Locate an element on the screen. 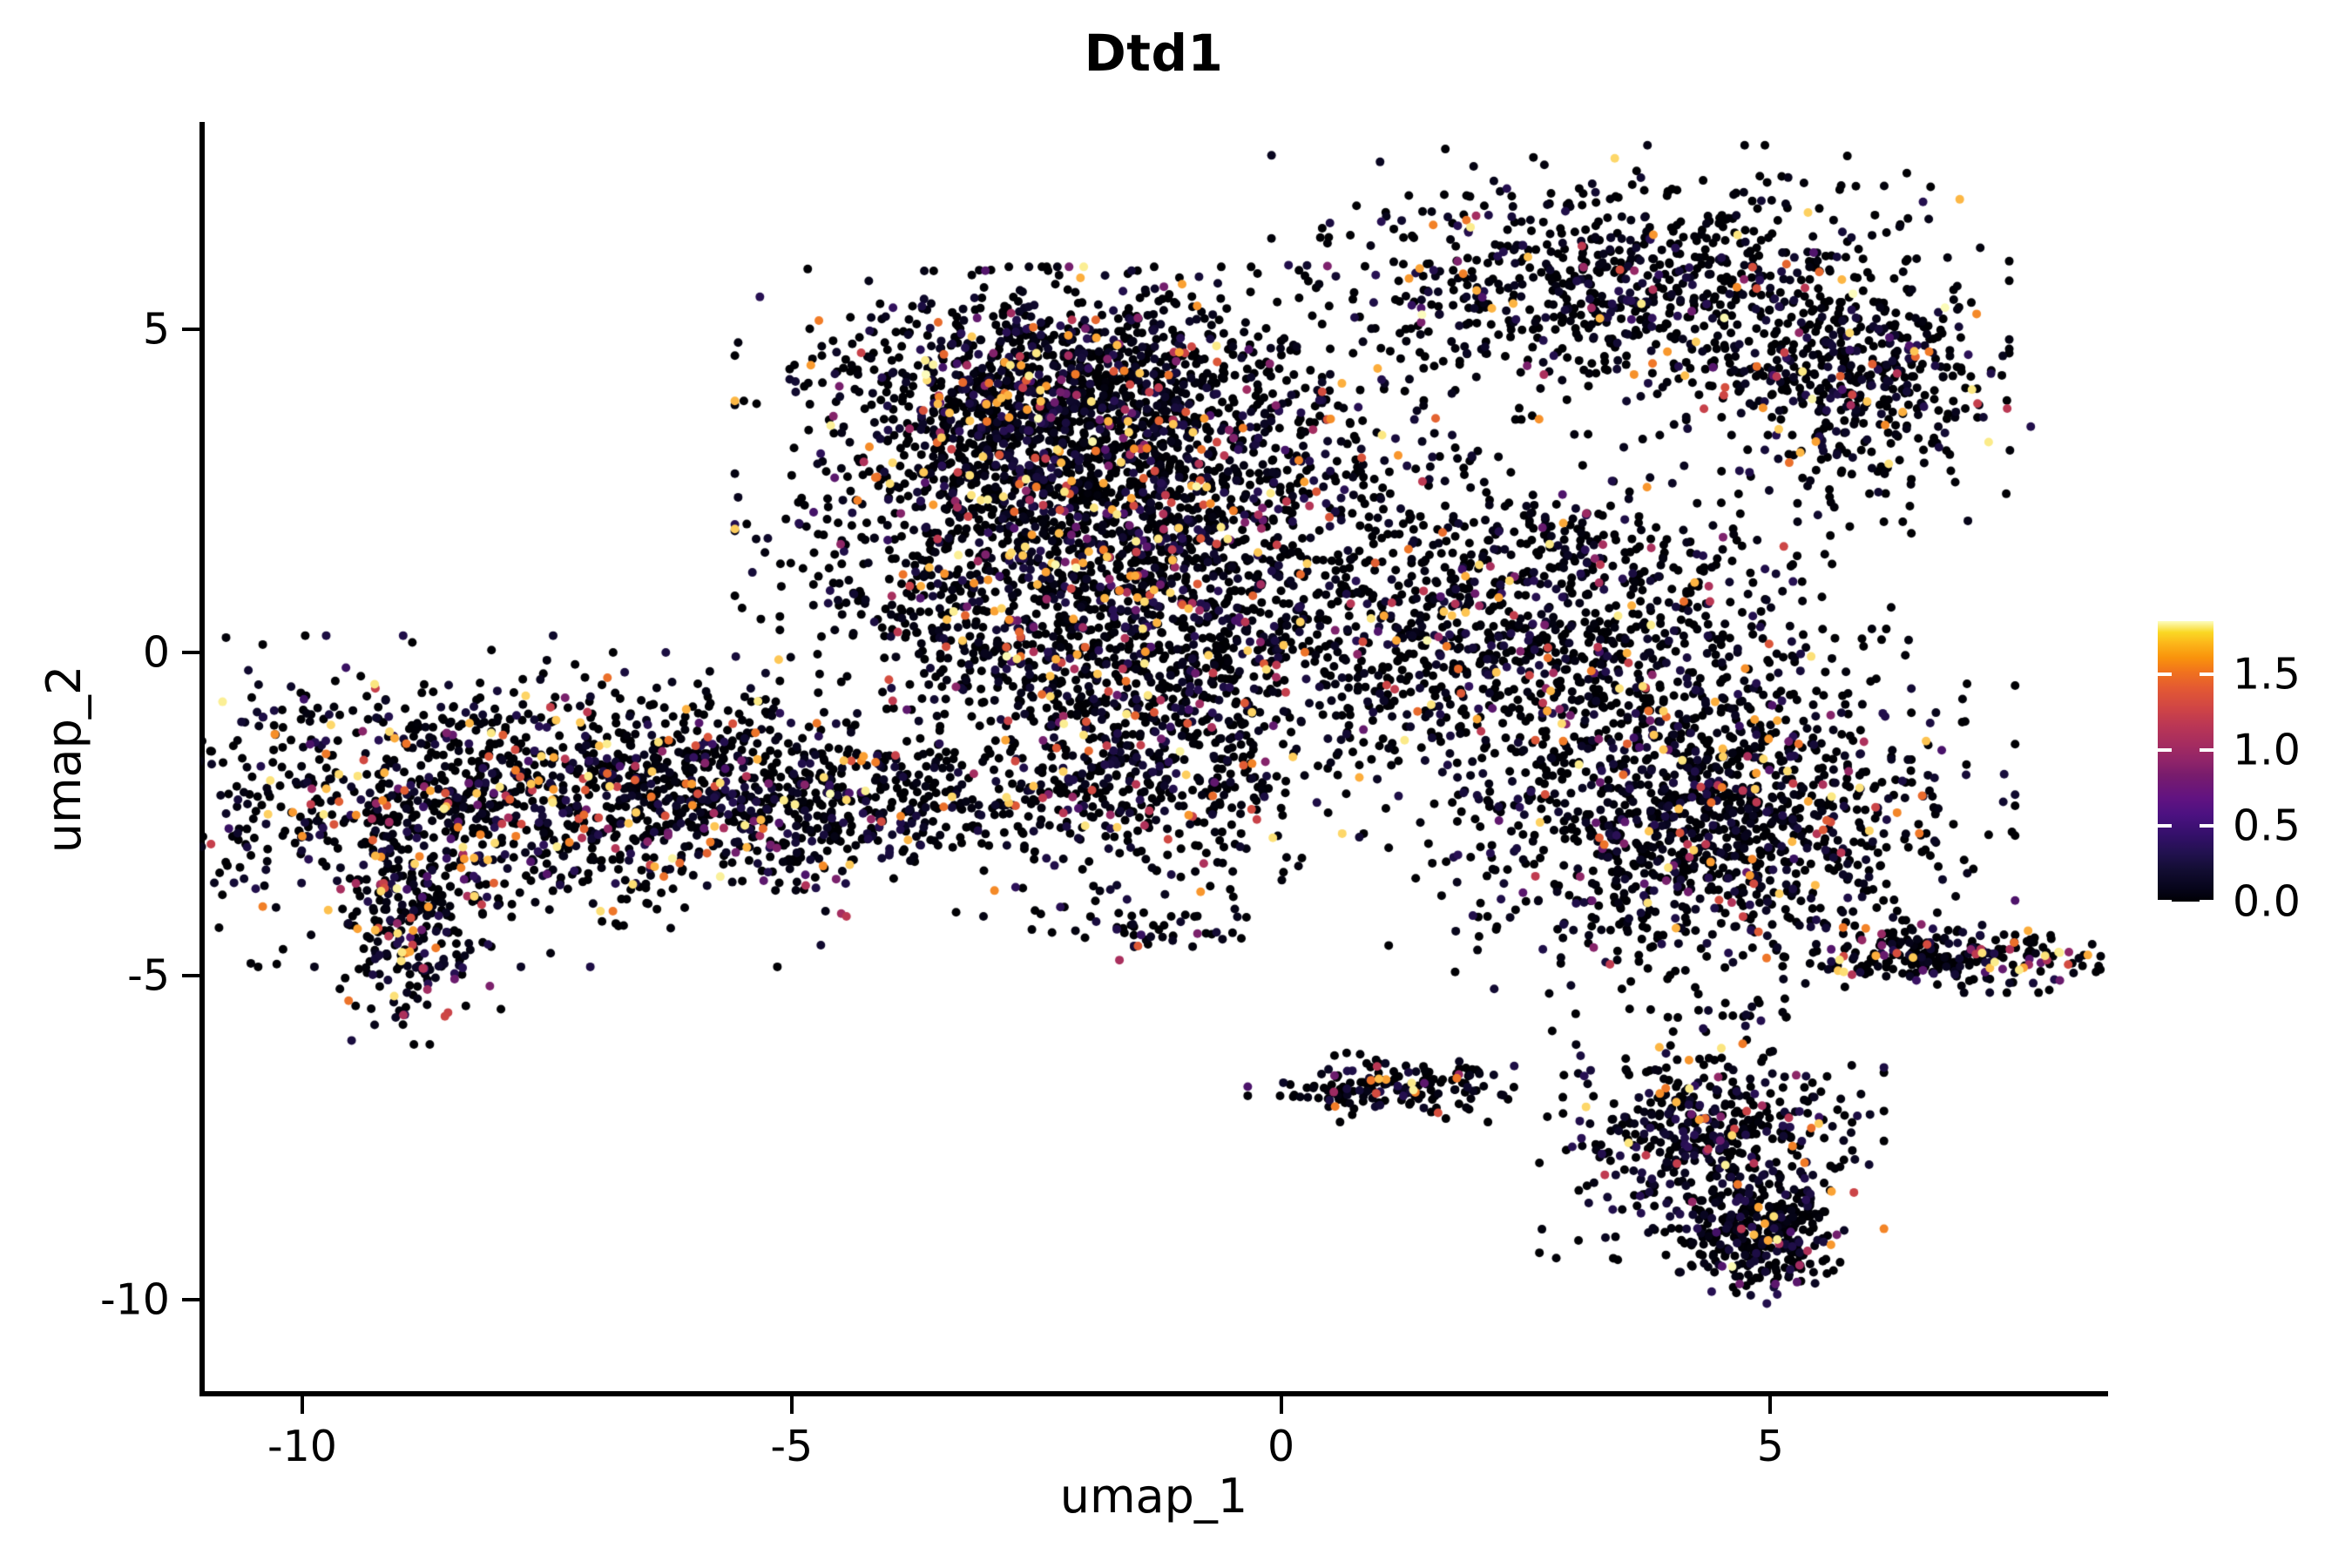 The height and width of the screenshot is (1568, 2352). colorbar-tick-label: 0.5 is located at coordinates (2267, 826).